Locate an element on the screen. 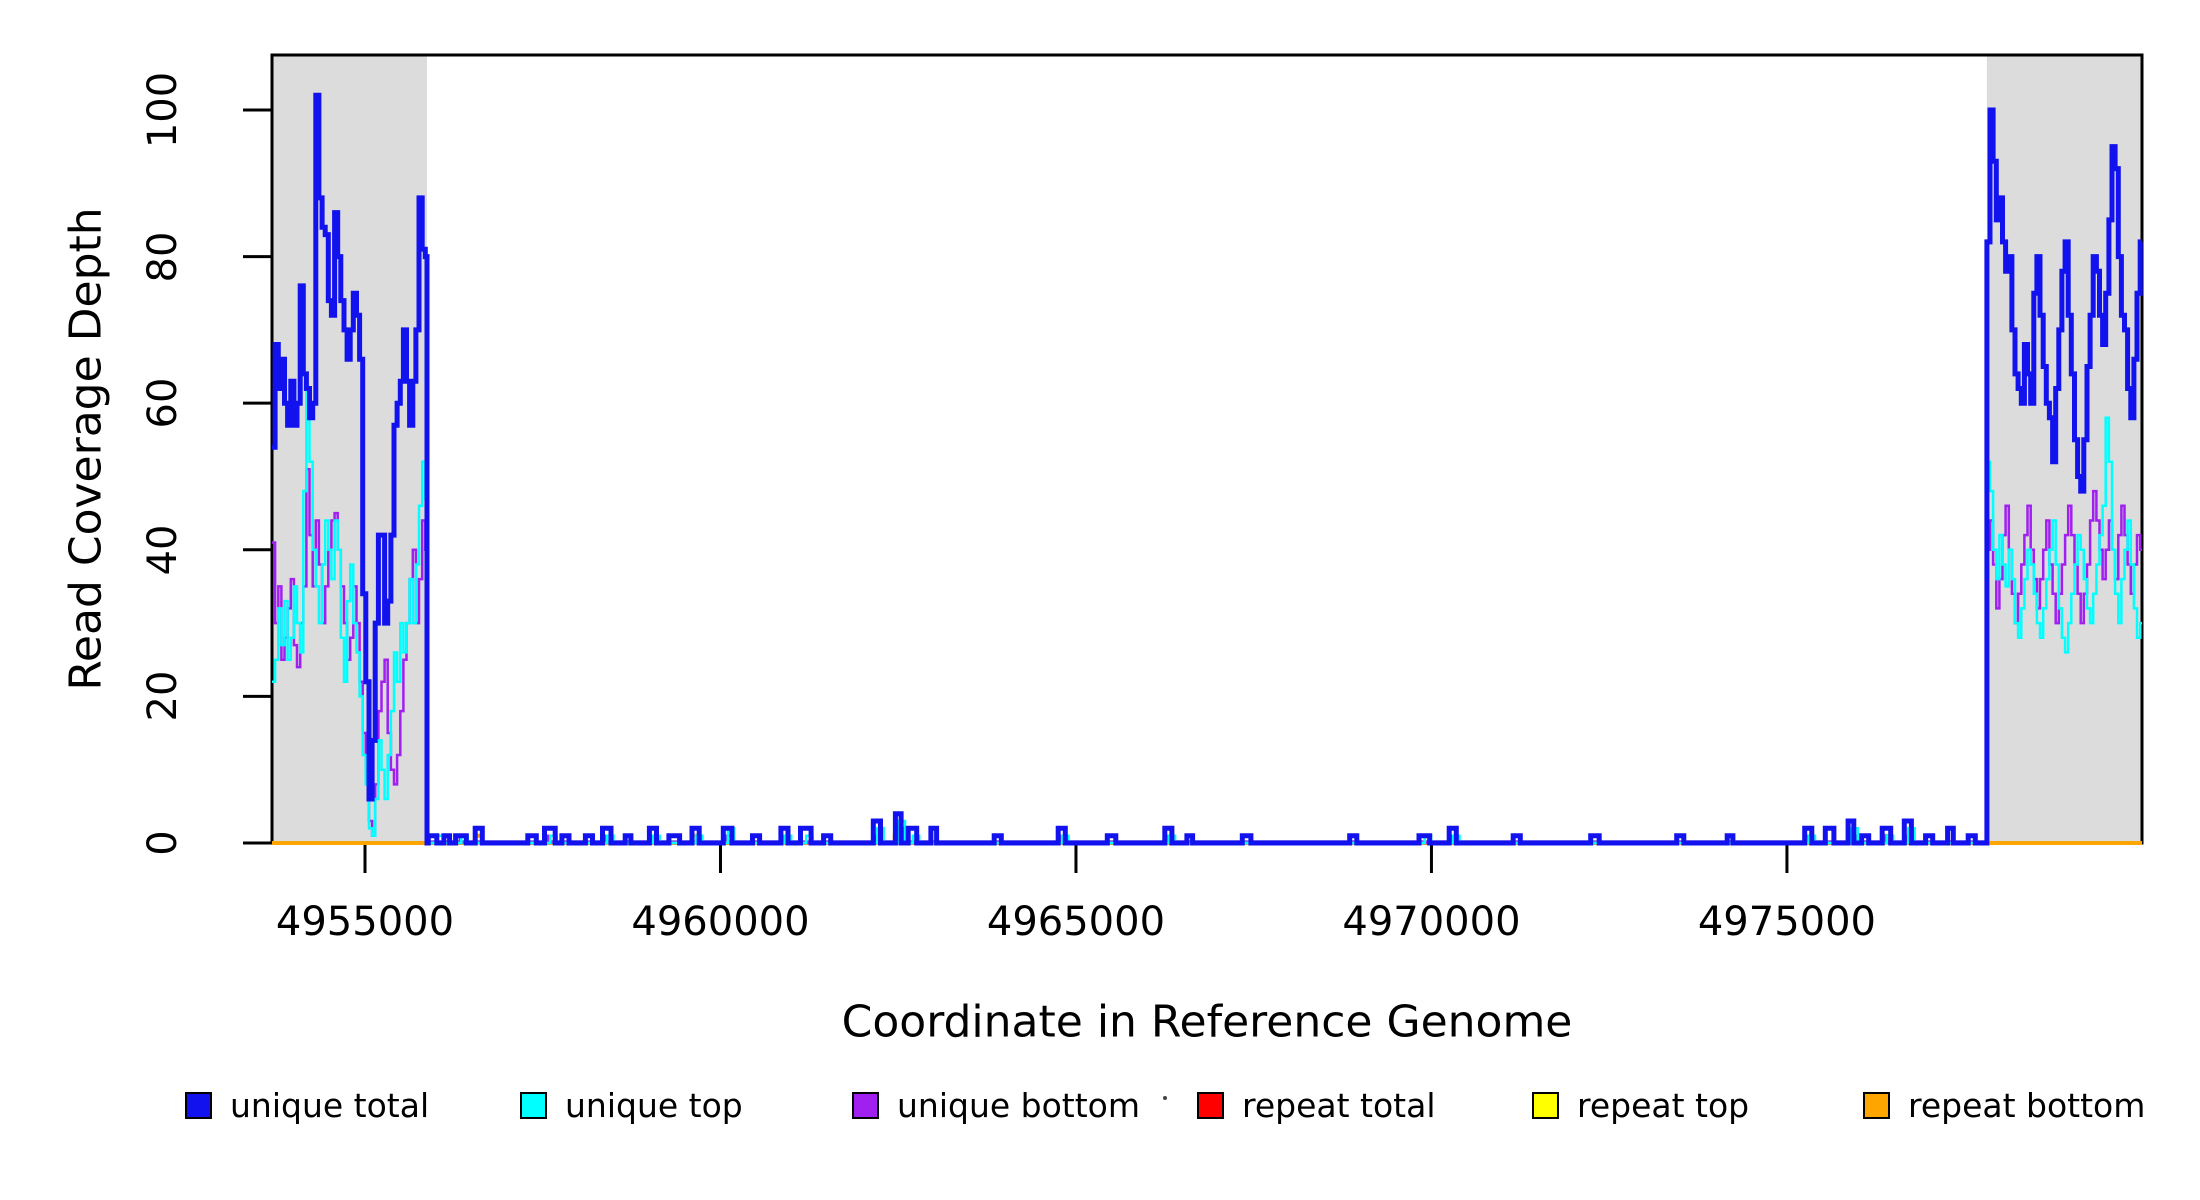 The image size is (2200, 1200). legend-item-unique-total: unique total is located at coordinates (307, 1105).